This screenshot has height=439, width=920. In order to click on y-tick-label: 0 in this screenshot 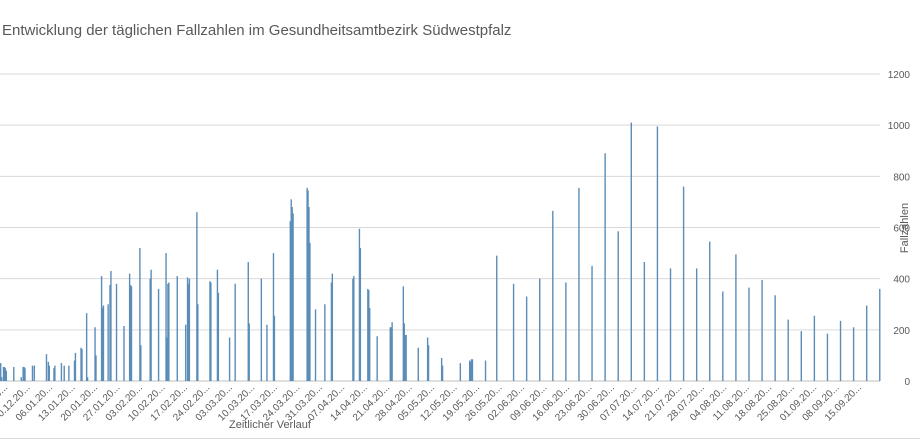, I will do `click(907, 382)`.